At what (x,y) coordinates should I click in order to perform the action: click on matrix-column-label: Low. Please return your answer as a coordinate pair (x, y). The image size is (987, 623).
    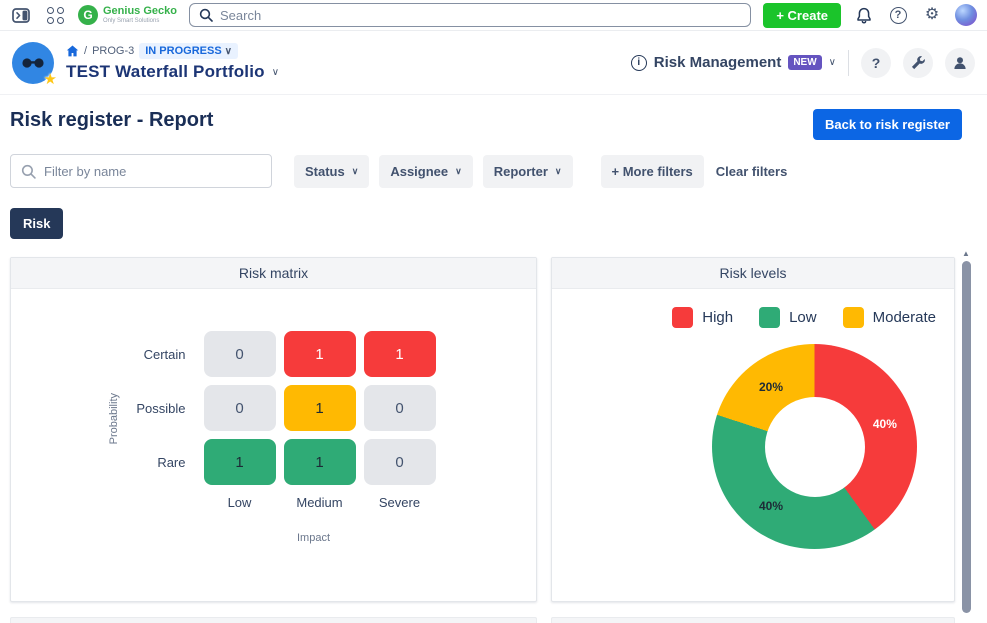
    Looking at the image, I should click on (239, 502).